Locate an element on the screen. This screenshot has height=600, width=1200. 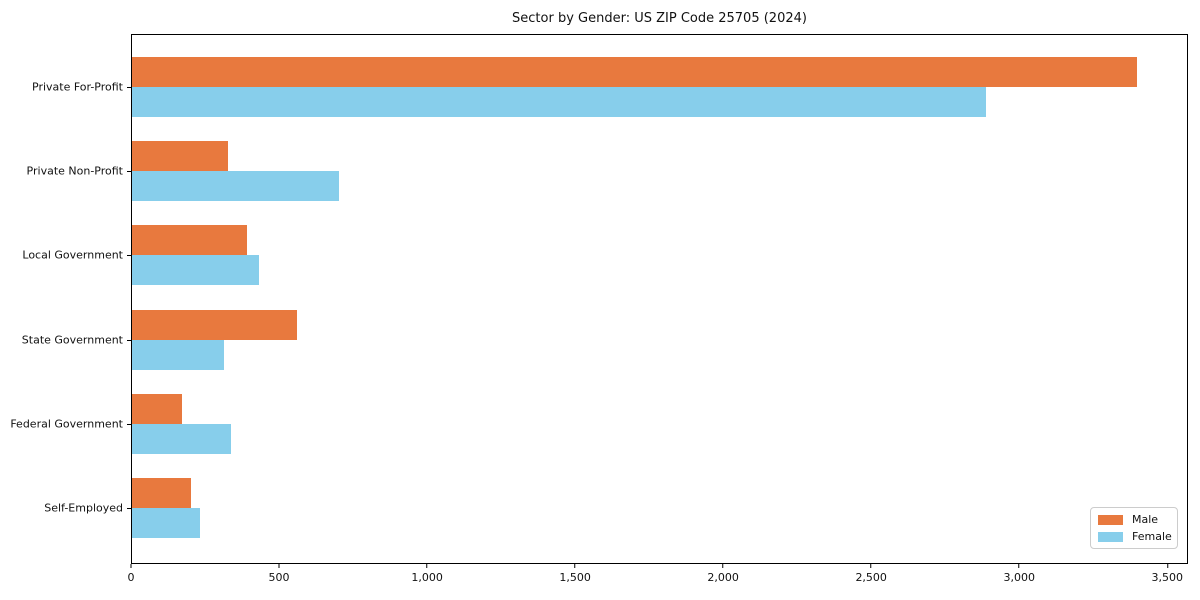
x-tick-label: 3,500 is located at coordinates (1167, 577).